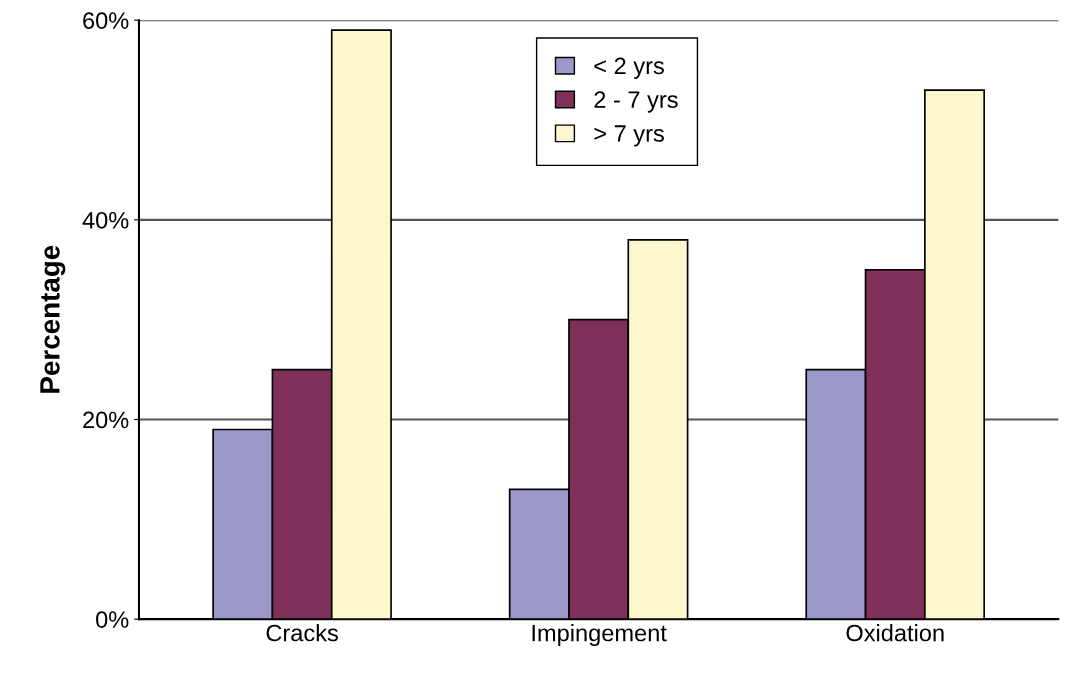 This screenshot has height=673, width=1069. I want to click on legend-label: 2 - 7 yrs, so click(636, 102).